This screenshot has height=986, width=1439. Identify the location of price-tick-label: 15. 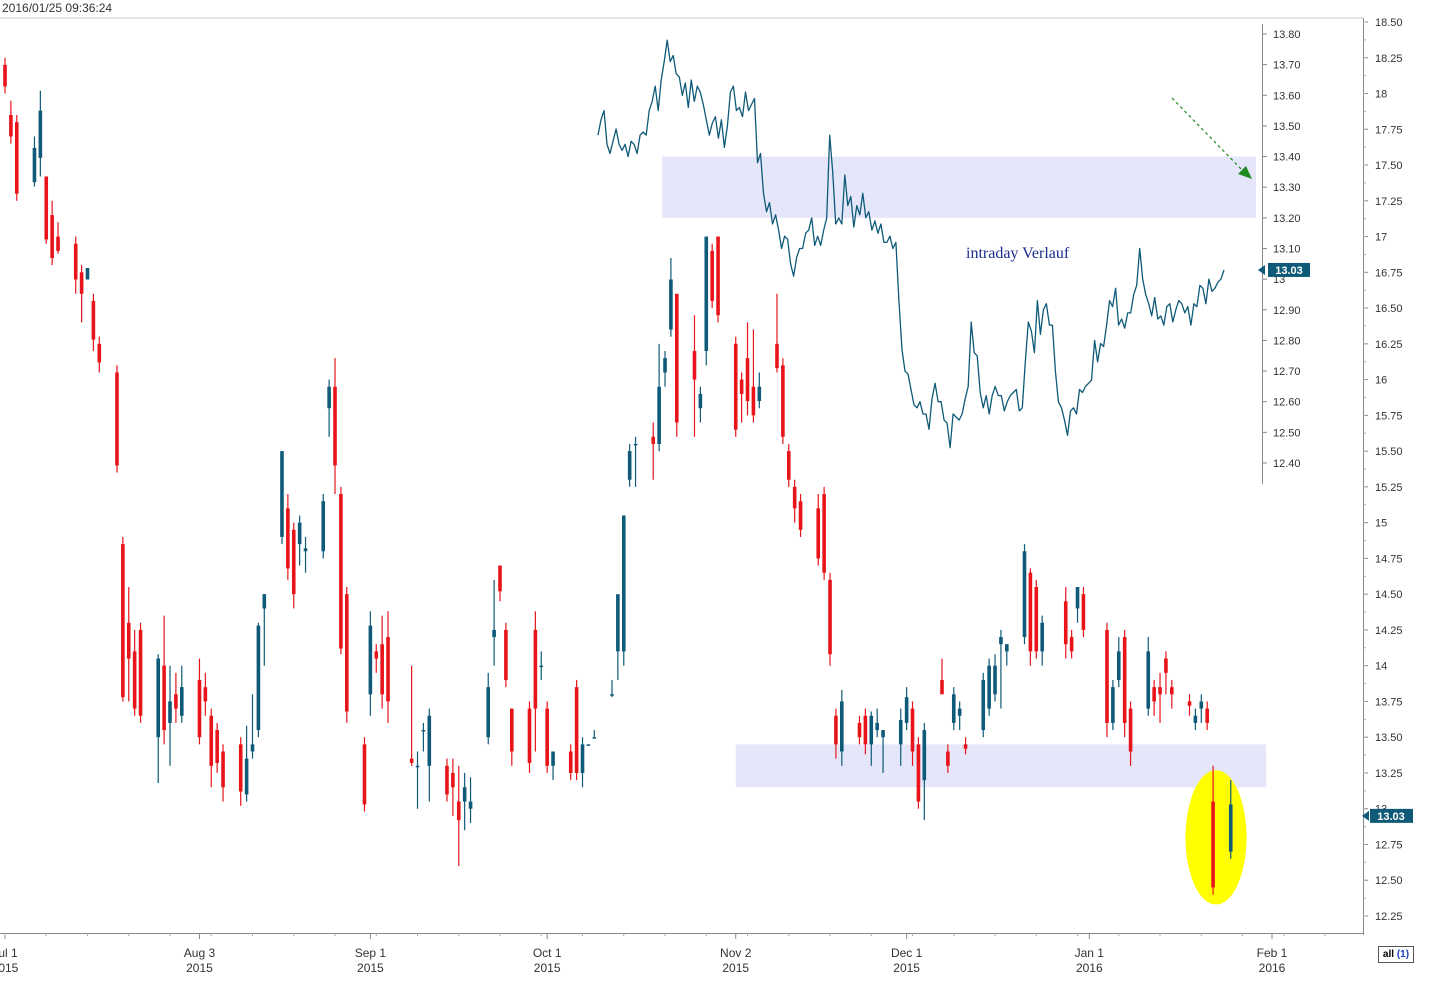
(1381, 524).